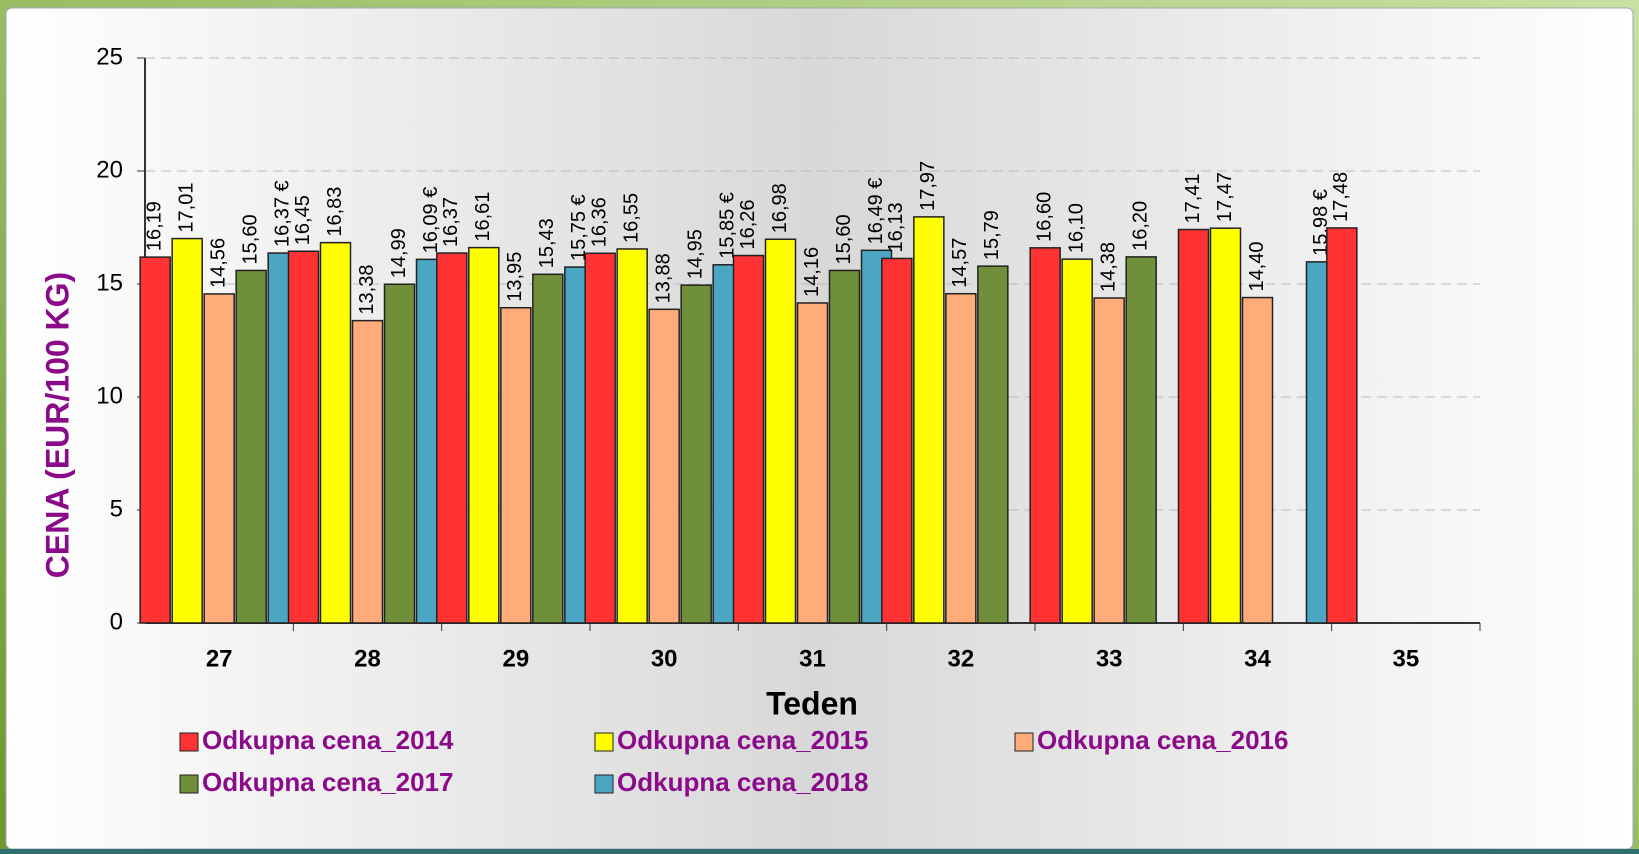 Image resolution: width=1639 pixels, height=854 pixels. I want to click on x-axis-title: Teden, so click(812, 703).